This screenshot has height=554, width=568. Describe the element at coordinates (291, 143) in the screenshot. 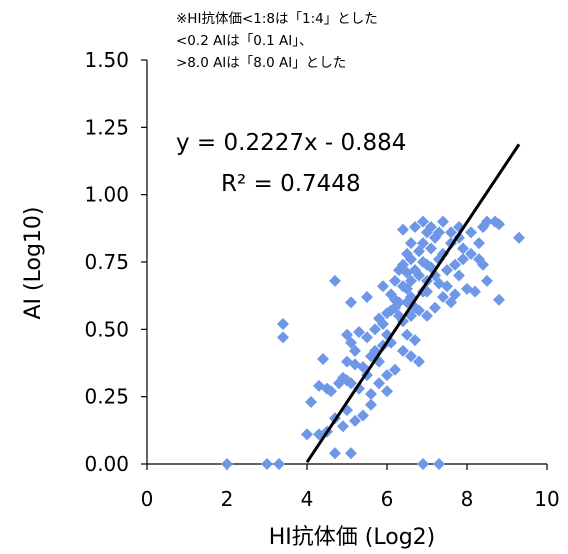

I see `trendline-equation: y = 0.2227x - 0.884` at that location.